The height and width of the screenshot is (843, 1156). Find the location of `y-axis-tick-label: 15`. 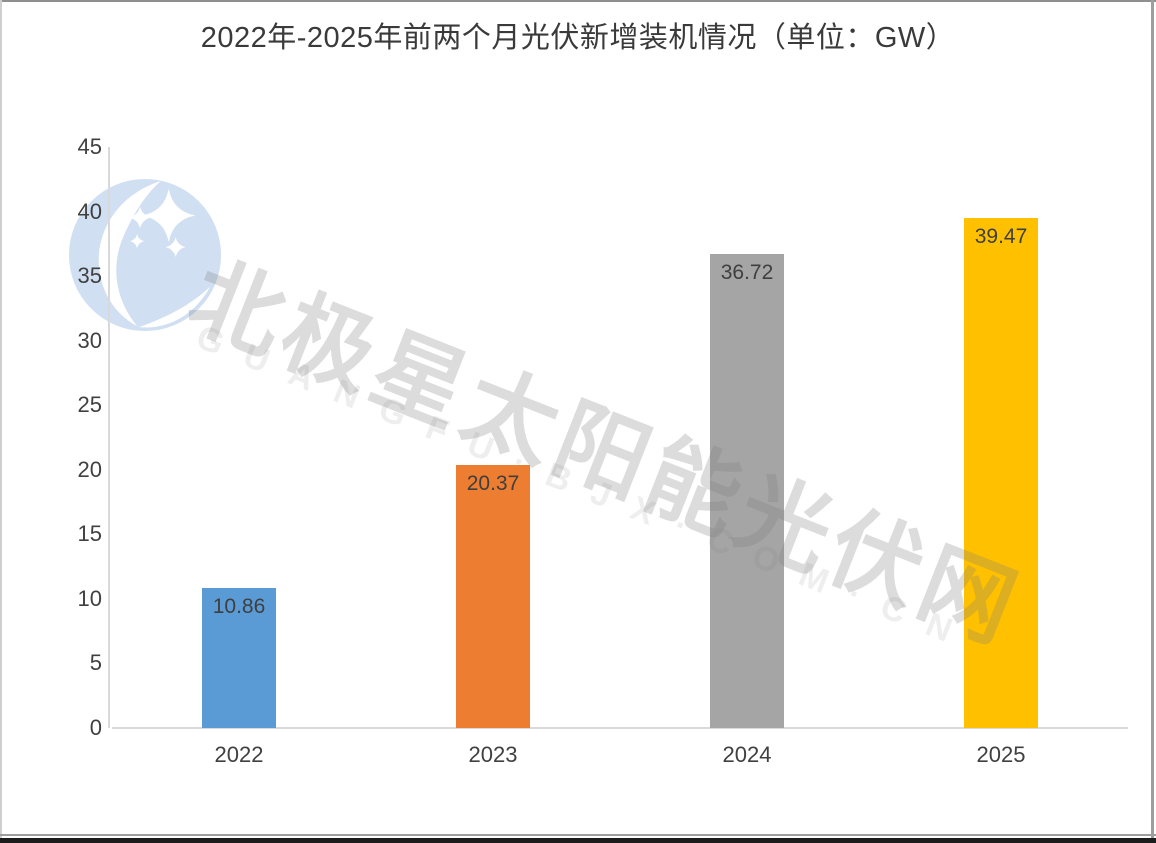

y-axis-tick-label: 15 is located at coordinates (89, 534).